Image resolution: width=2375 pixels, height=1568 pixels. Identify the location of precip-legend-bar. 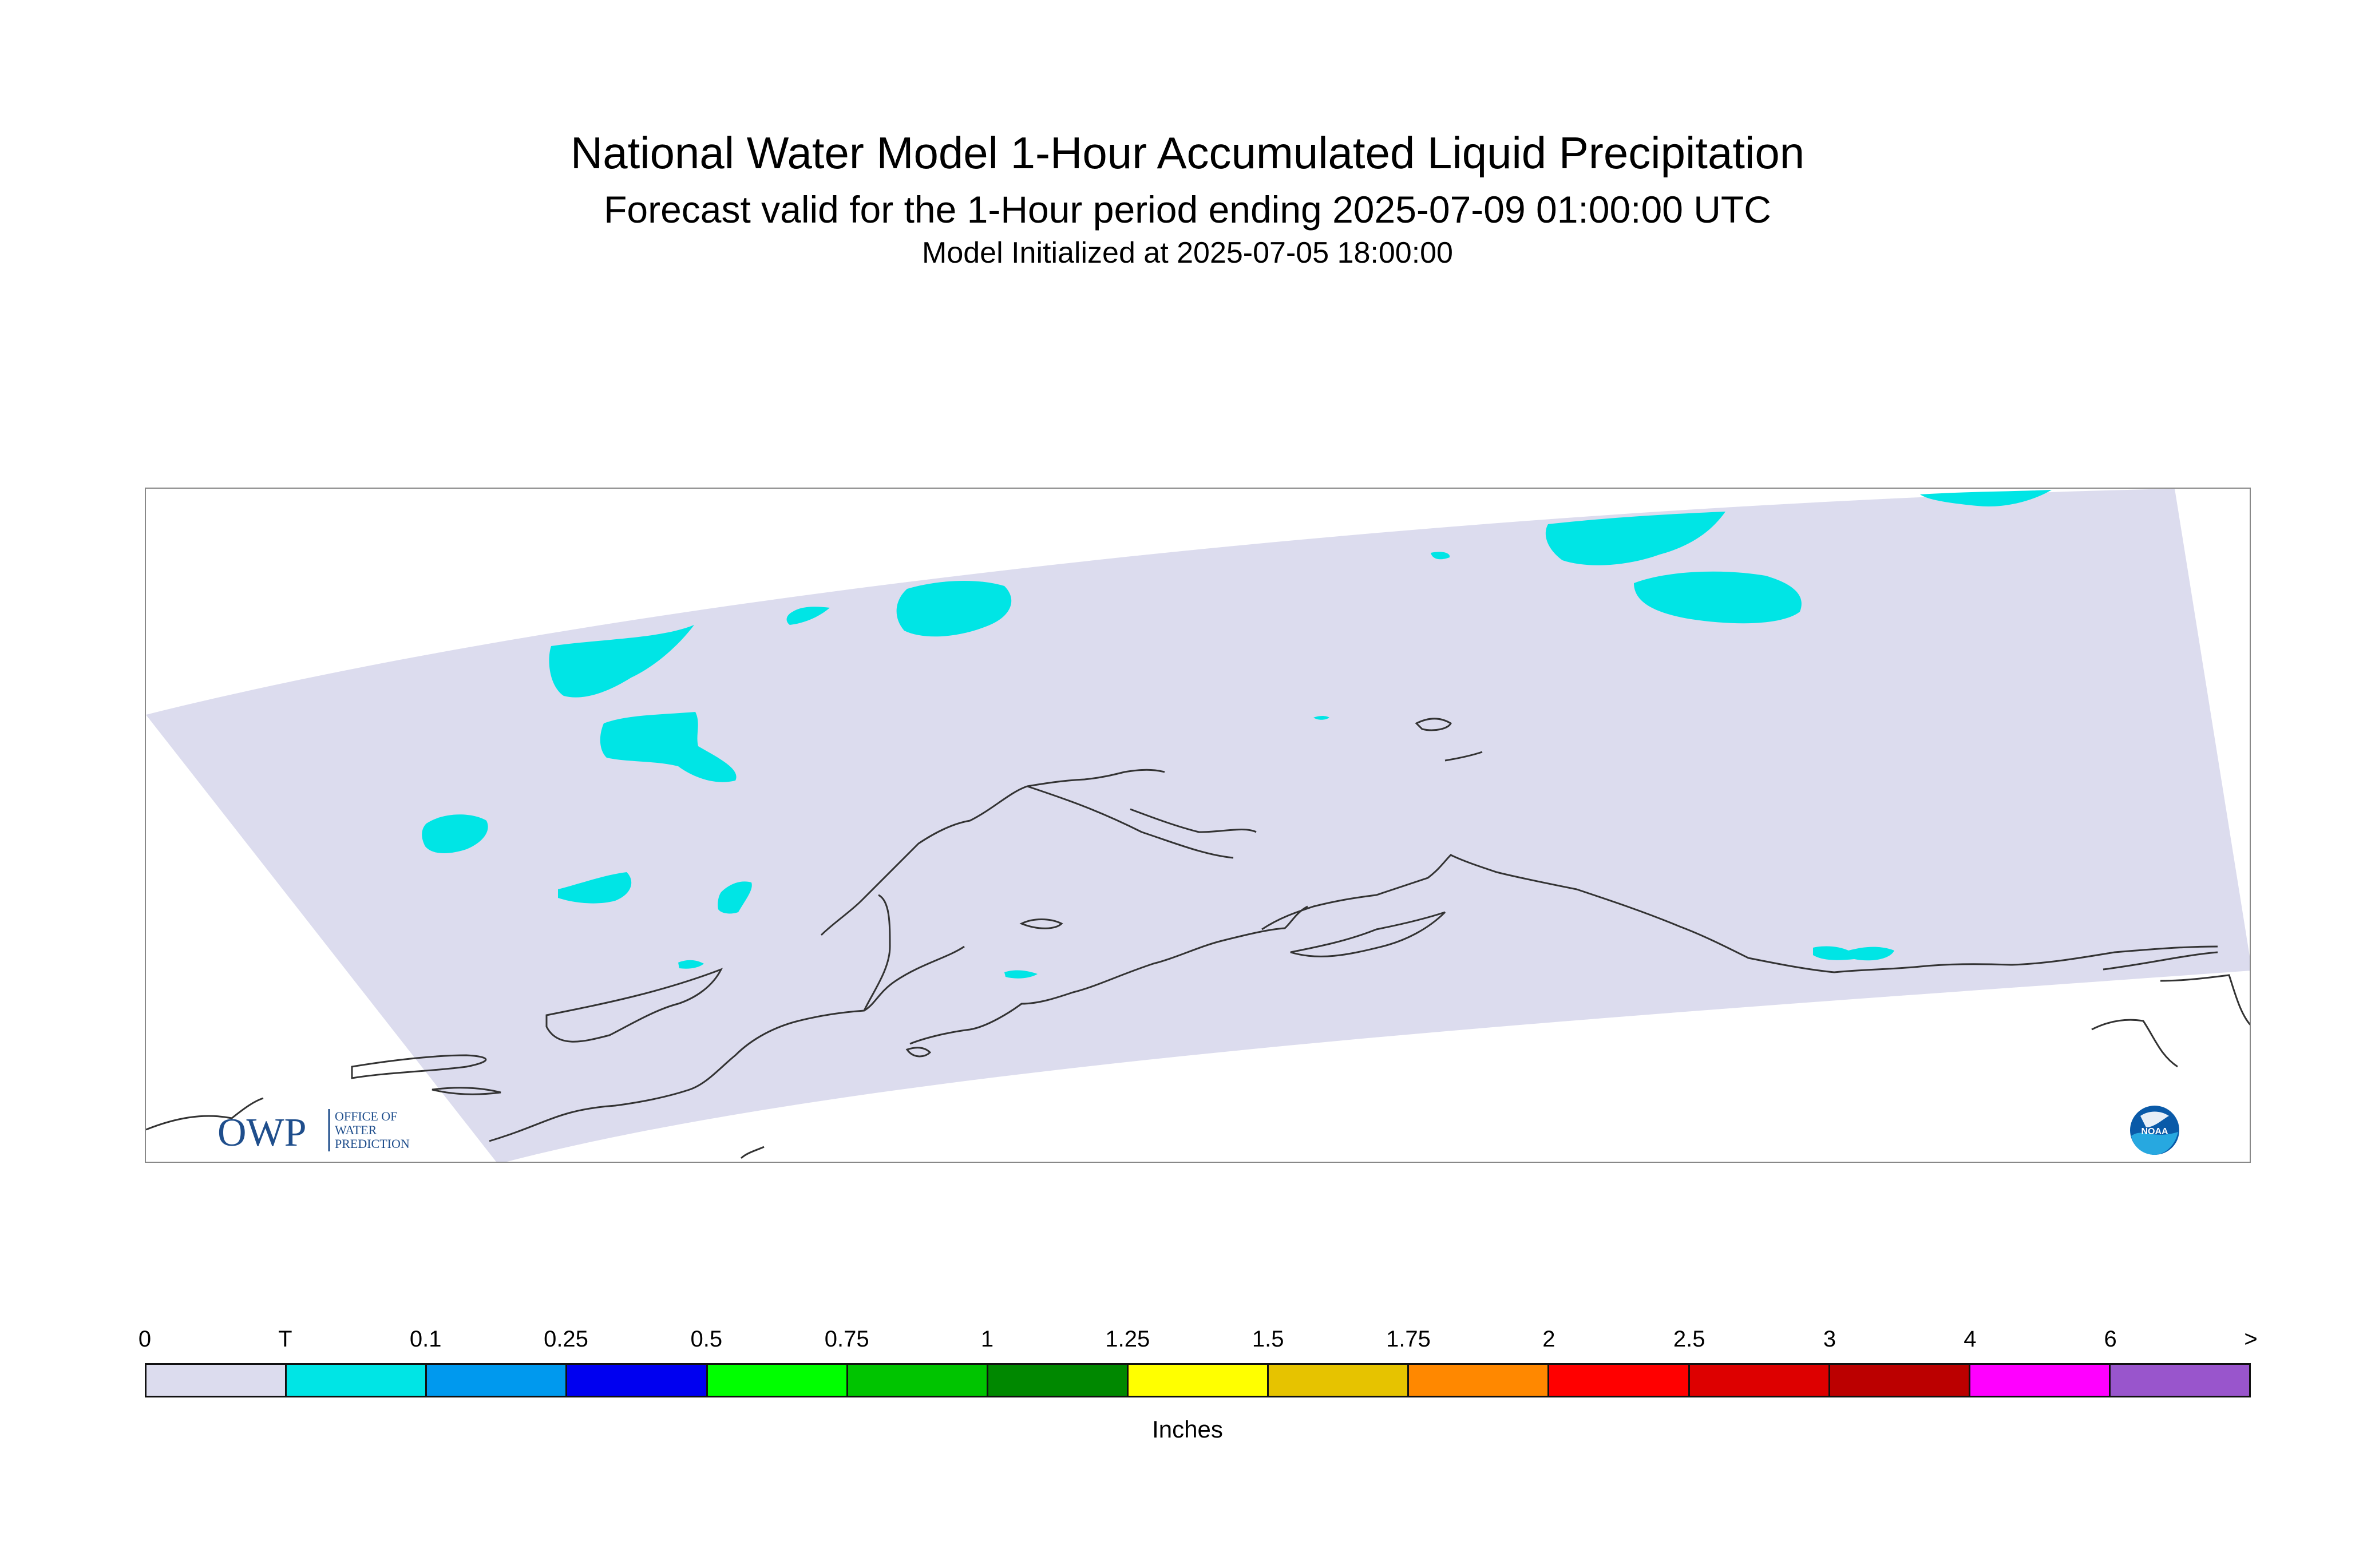
(1198, 1380).